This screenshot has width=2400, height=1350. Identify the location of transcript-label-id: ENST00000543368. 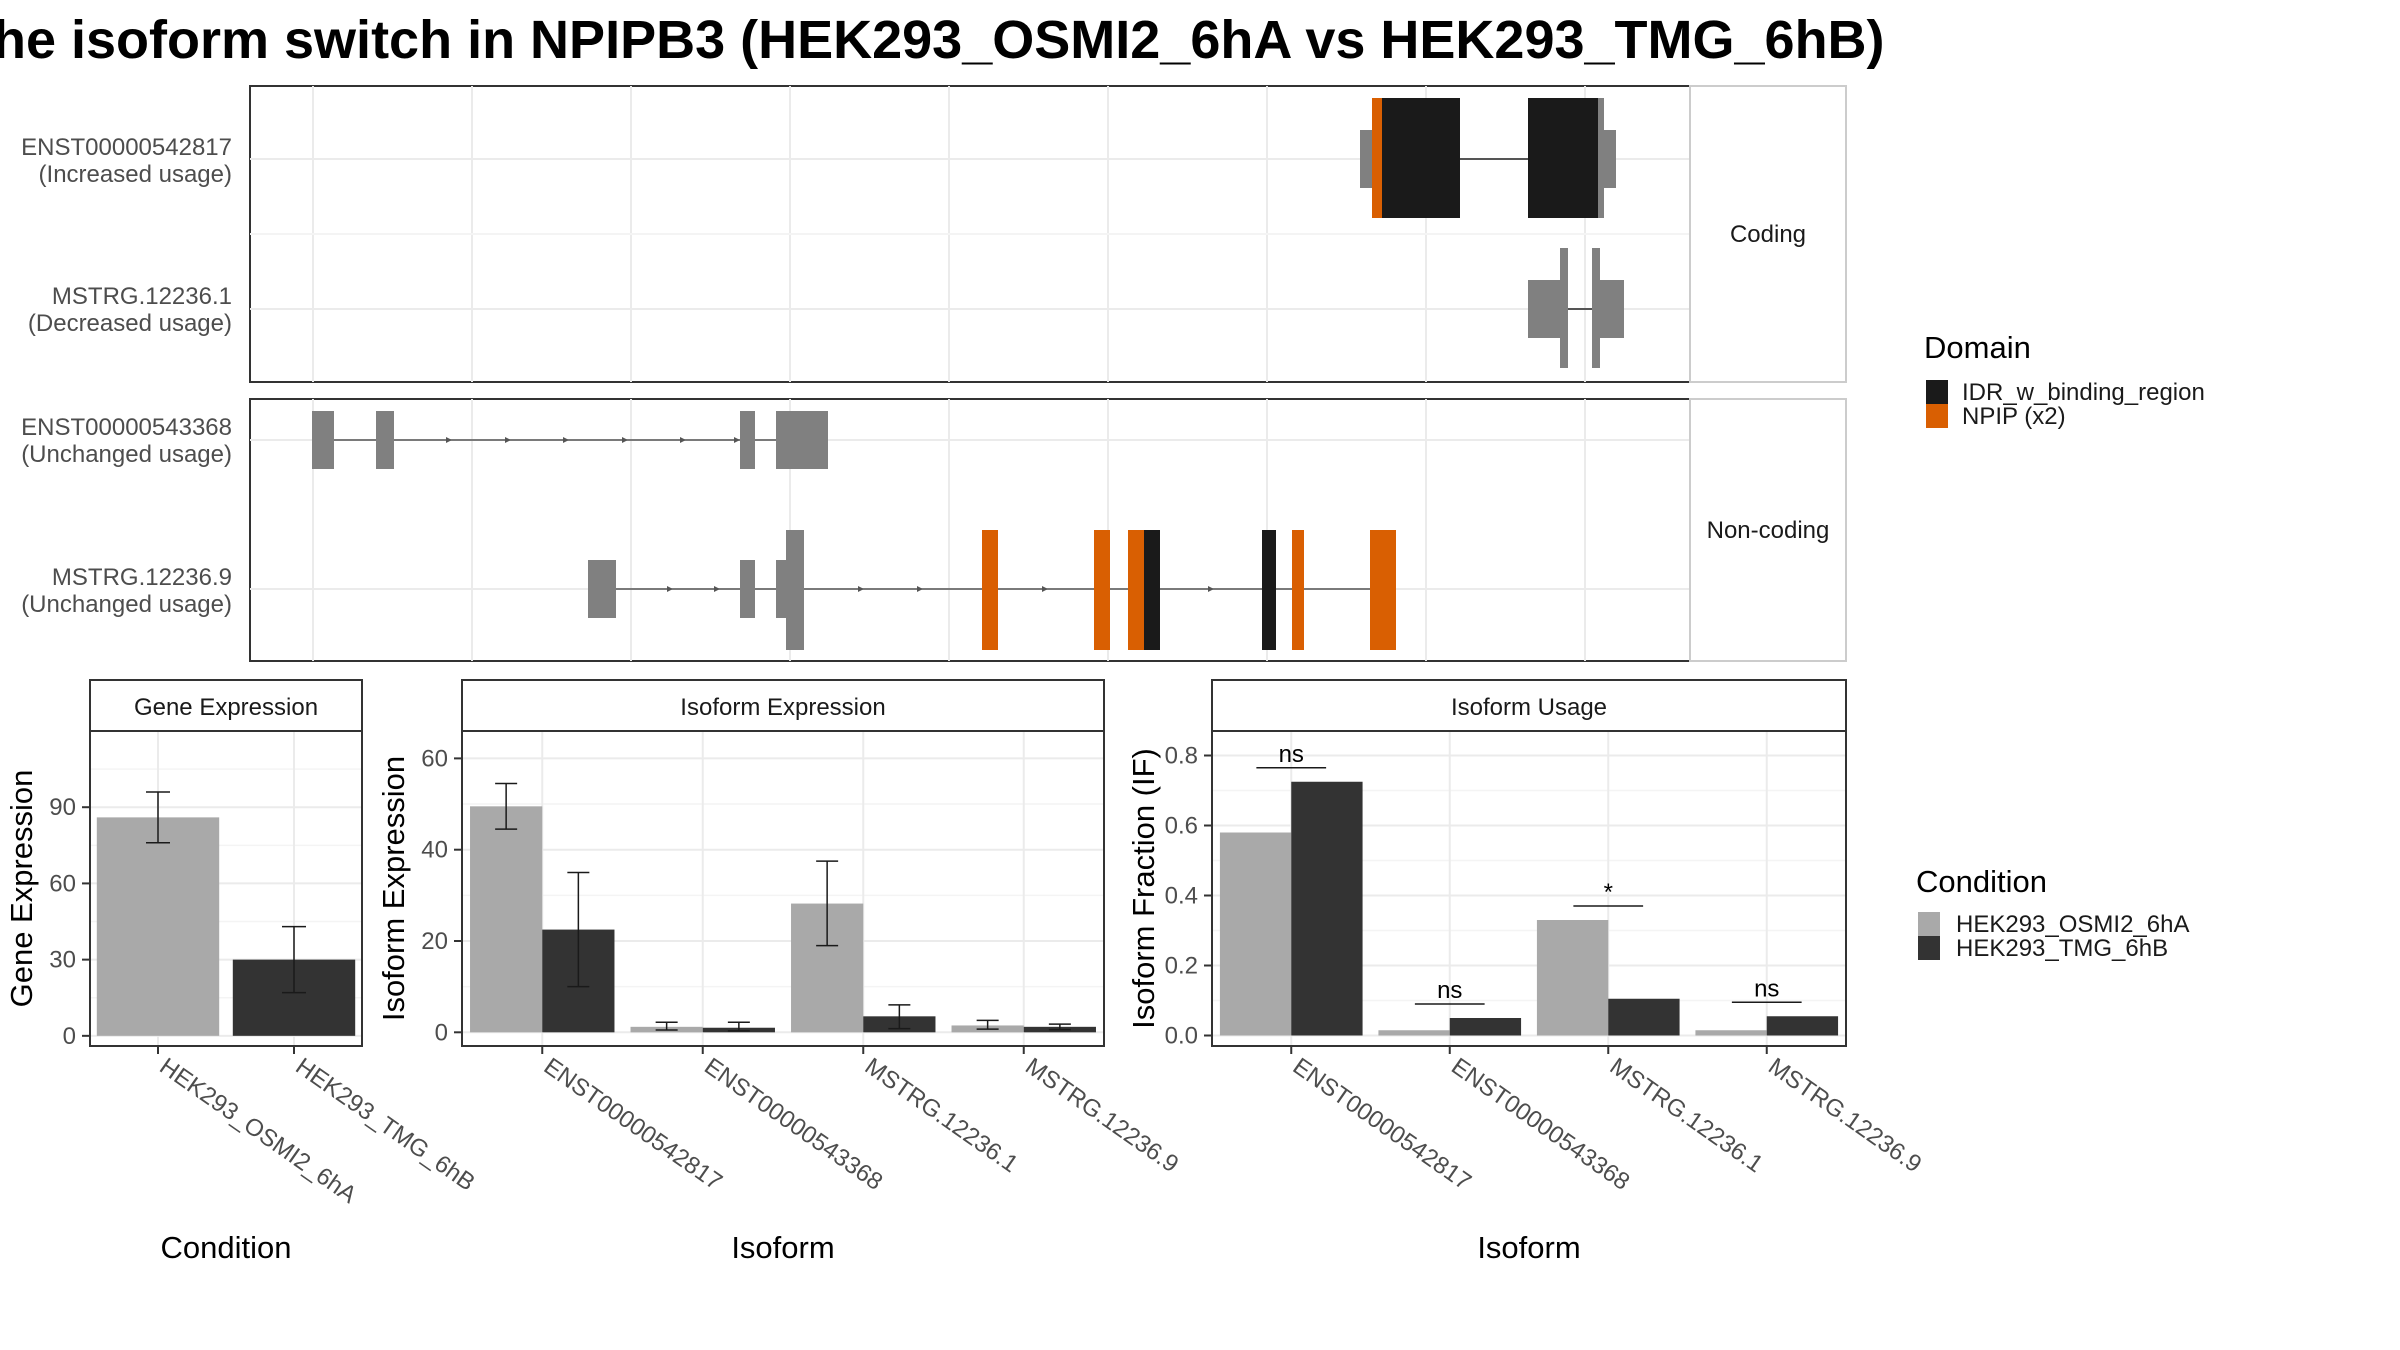
(126, 427).